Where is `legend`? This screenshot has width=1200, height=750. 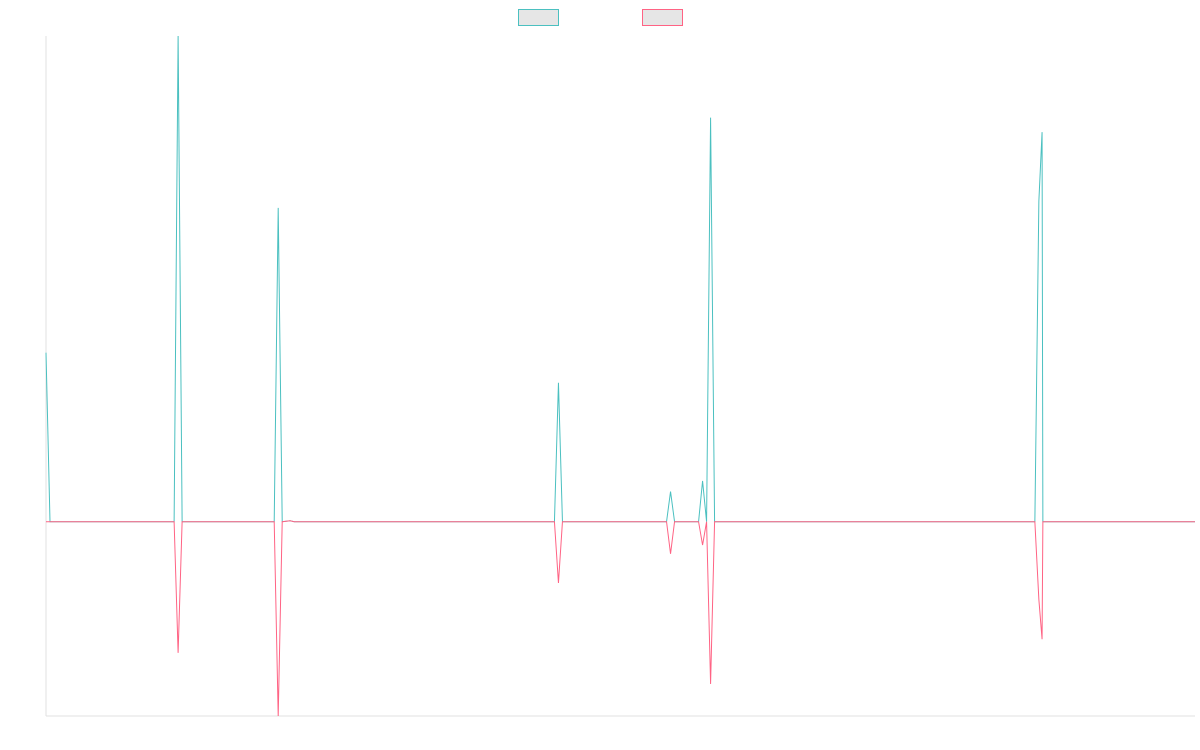
legend is located at coordinates (600, 17).